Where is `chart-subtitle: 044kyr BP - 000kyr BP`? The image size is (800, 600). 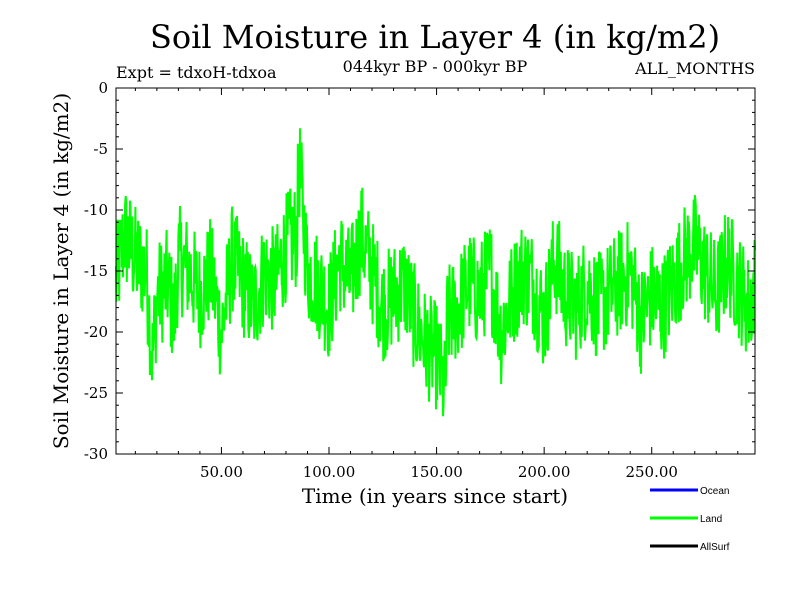 chart-subtitle: 044kyr BP - 000kyr BP is located at coordinates (435, 66).